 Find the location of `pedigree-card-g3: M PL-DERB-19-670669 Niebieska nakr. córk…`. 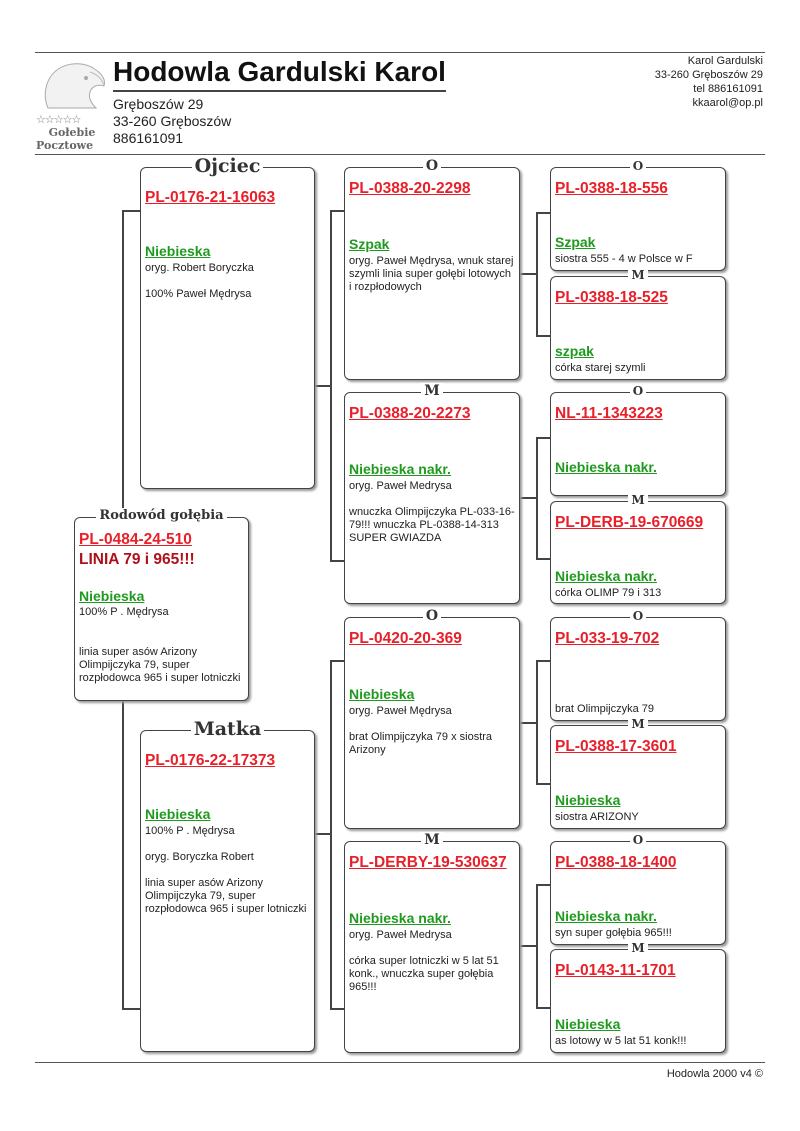

pedigree-card-g3: M PL-DERB-19-670669 Niebieska nakr. córk… is located at coordinates (638, 548).